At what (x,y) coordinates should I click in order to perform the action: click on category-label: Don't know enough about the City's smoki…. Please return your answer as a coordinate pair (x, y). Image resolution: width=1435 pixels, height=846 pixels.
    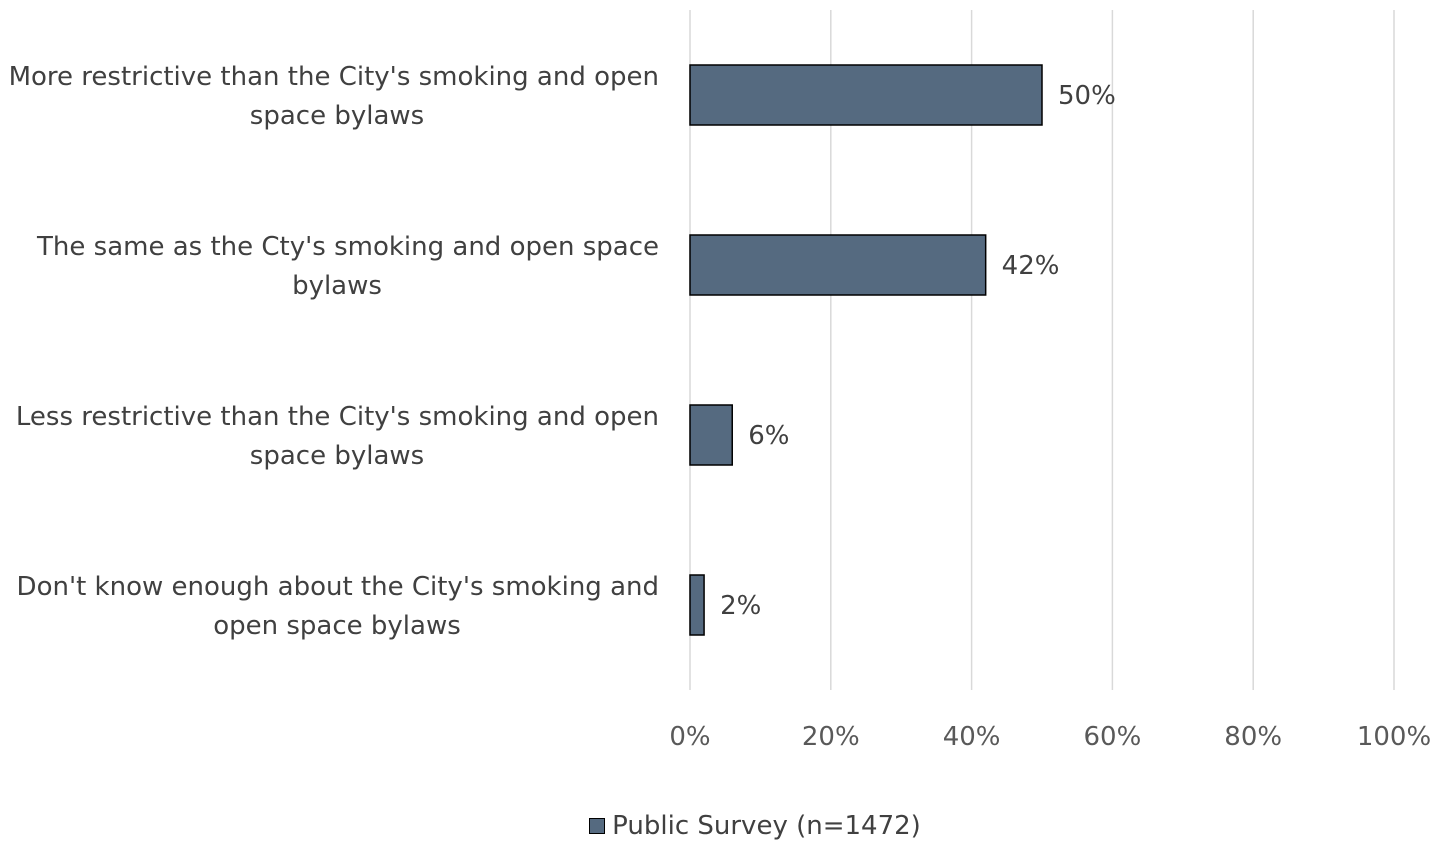
    Looking at the image, I should click on (338, 606).